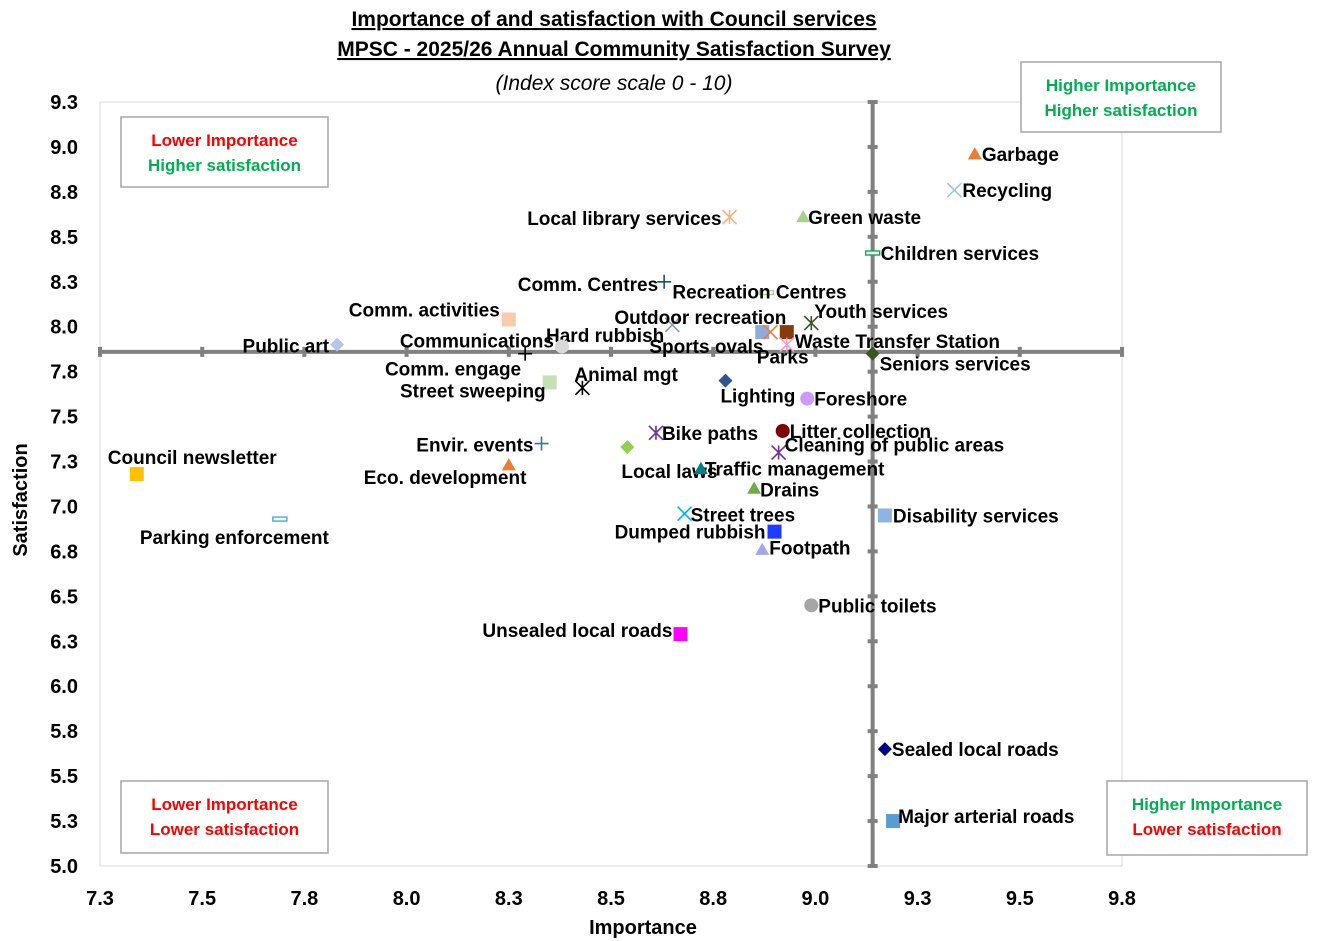  What do you see at coordinates (64, 687) in the screenshot?
I see `y-tick-label: 6.0` at bounding box center [64, 687].